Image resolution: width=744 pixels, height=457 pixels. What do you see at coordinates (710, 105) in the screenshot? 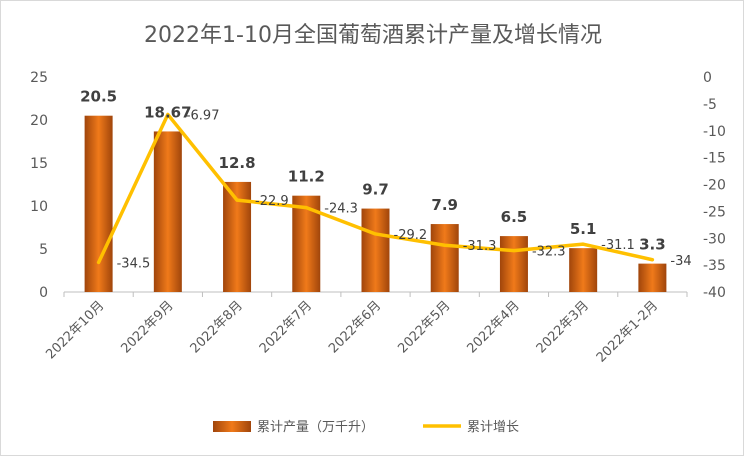
I see `right-tick-label: -5` at bounding box center [710, 105].